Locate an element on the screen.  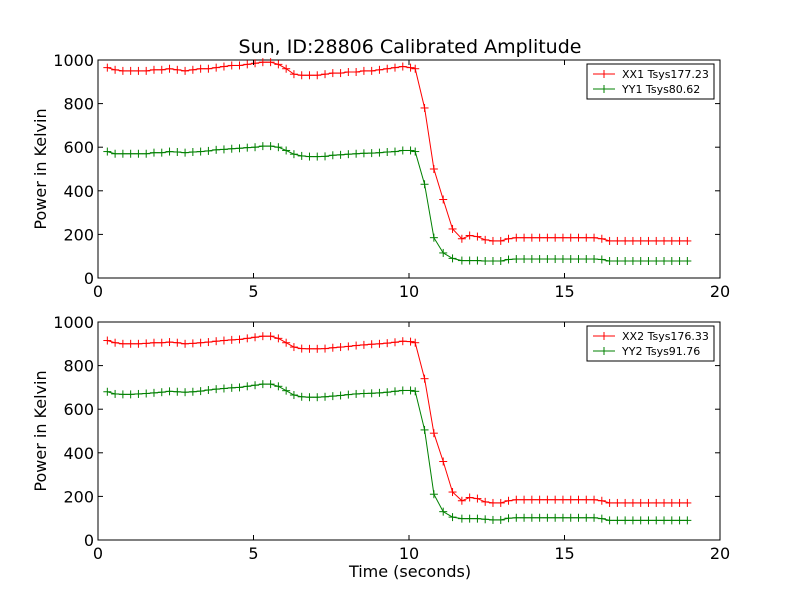
top-legend-label-yy1: YY1 Tsys80.62 is located at coordinates (660, 89).